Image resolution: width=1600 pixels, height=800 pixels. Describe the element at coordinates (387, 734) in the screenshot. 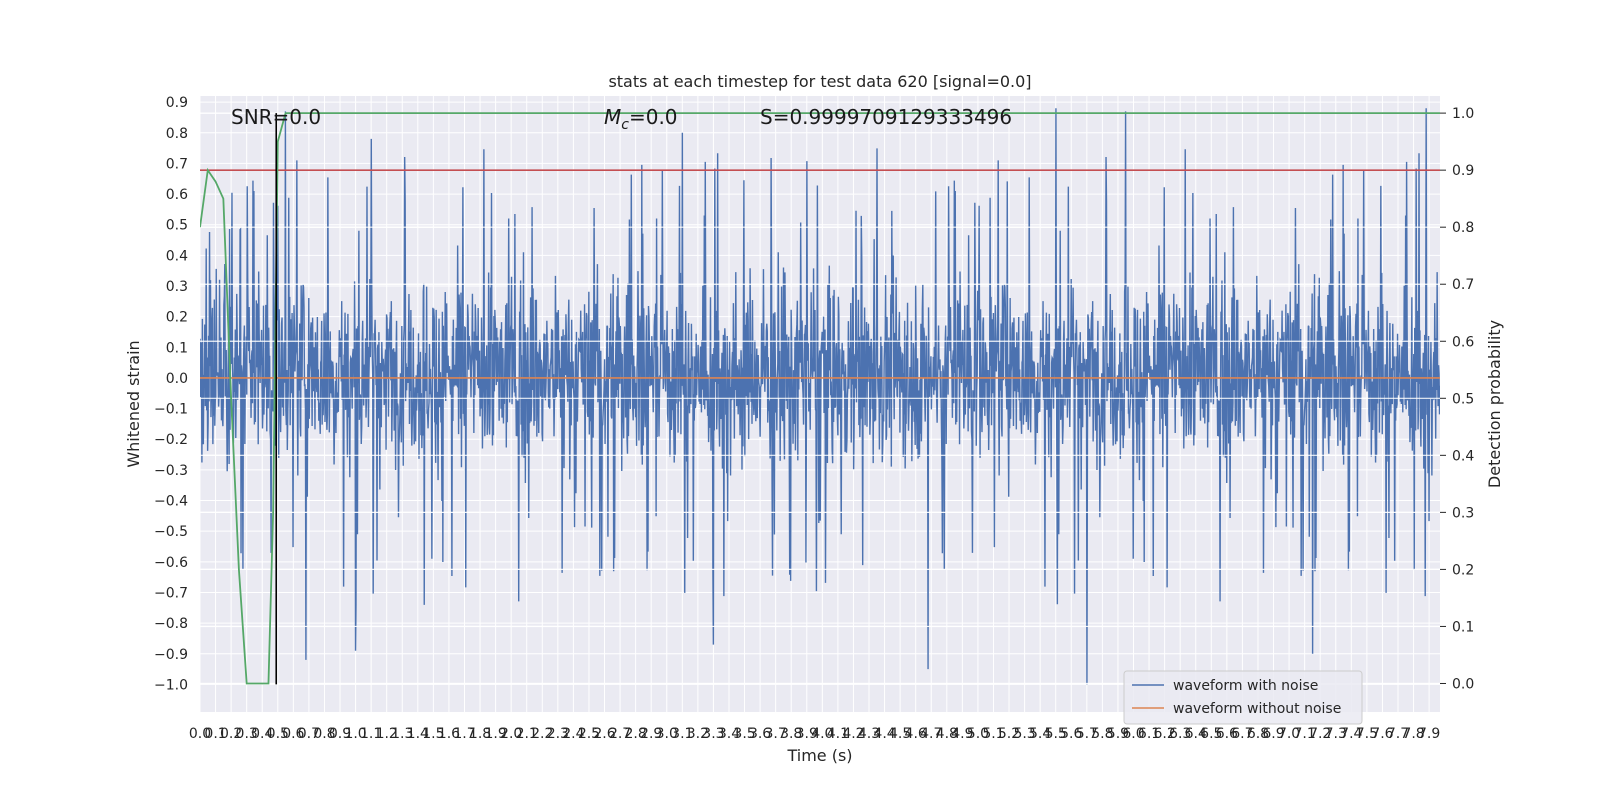

I see `x-tick-label: 1.2` at that location.